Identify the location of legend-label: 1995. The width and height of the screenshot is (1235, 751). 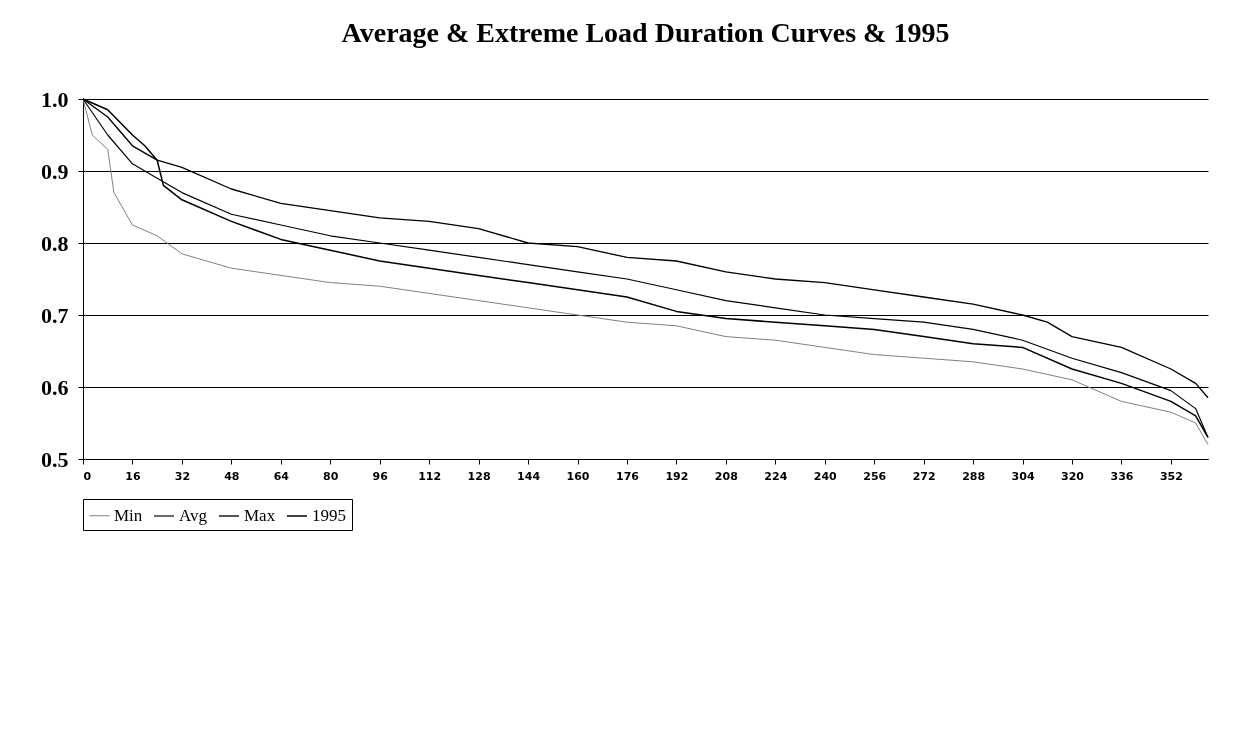
(329, 515).